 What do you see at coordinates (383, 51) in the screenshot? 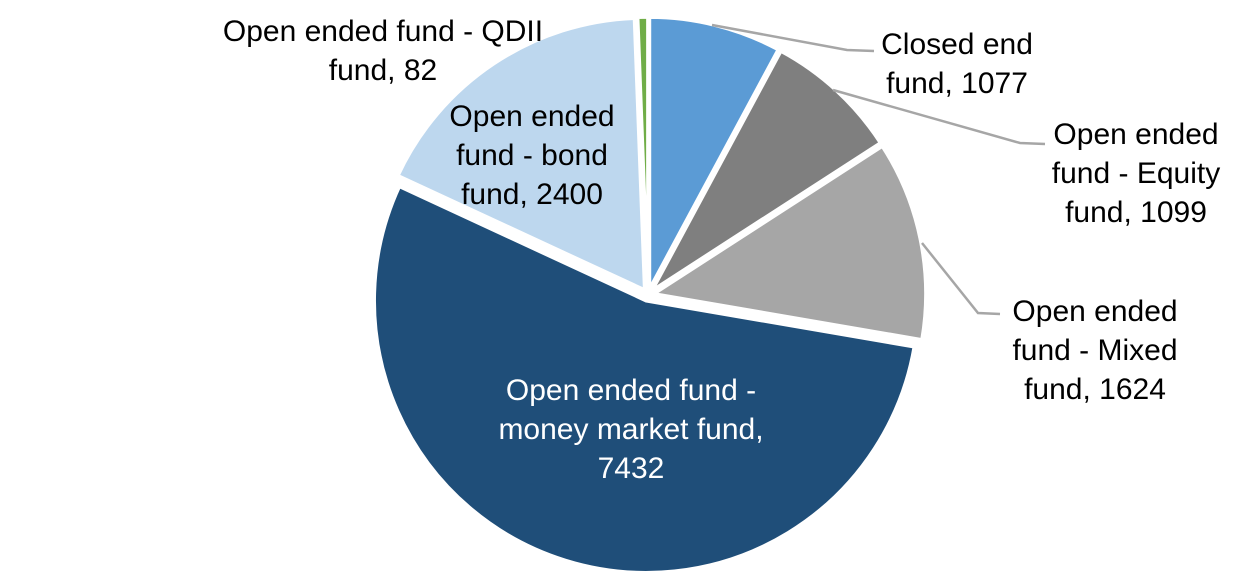
I see `slice-label-open-ended-fund-qdii-fund: Open ended fund - QDII fund, 82` at bounding box center [383, 51].